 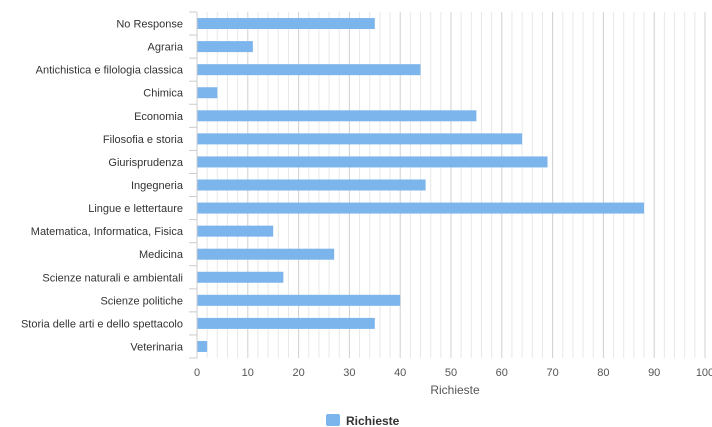 I want to click on category-label: Medicina, so click(x=161, y=255).